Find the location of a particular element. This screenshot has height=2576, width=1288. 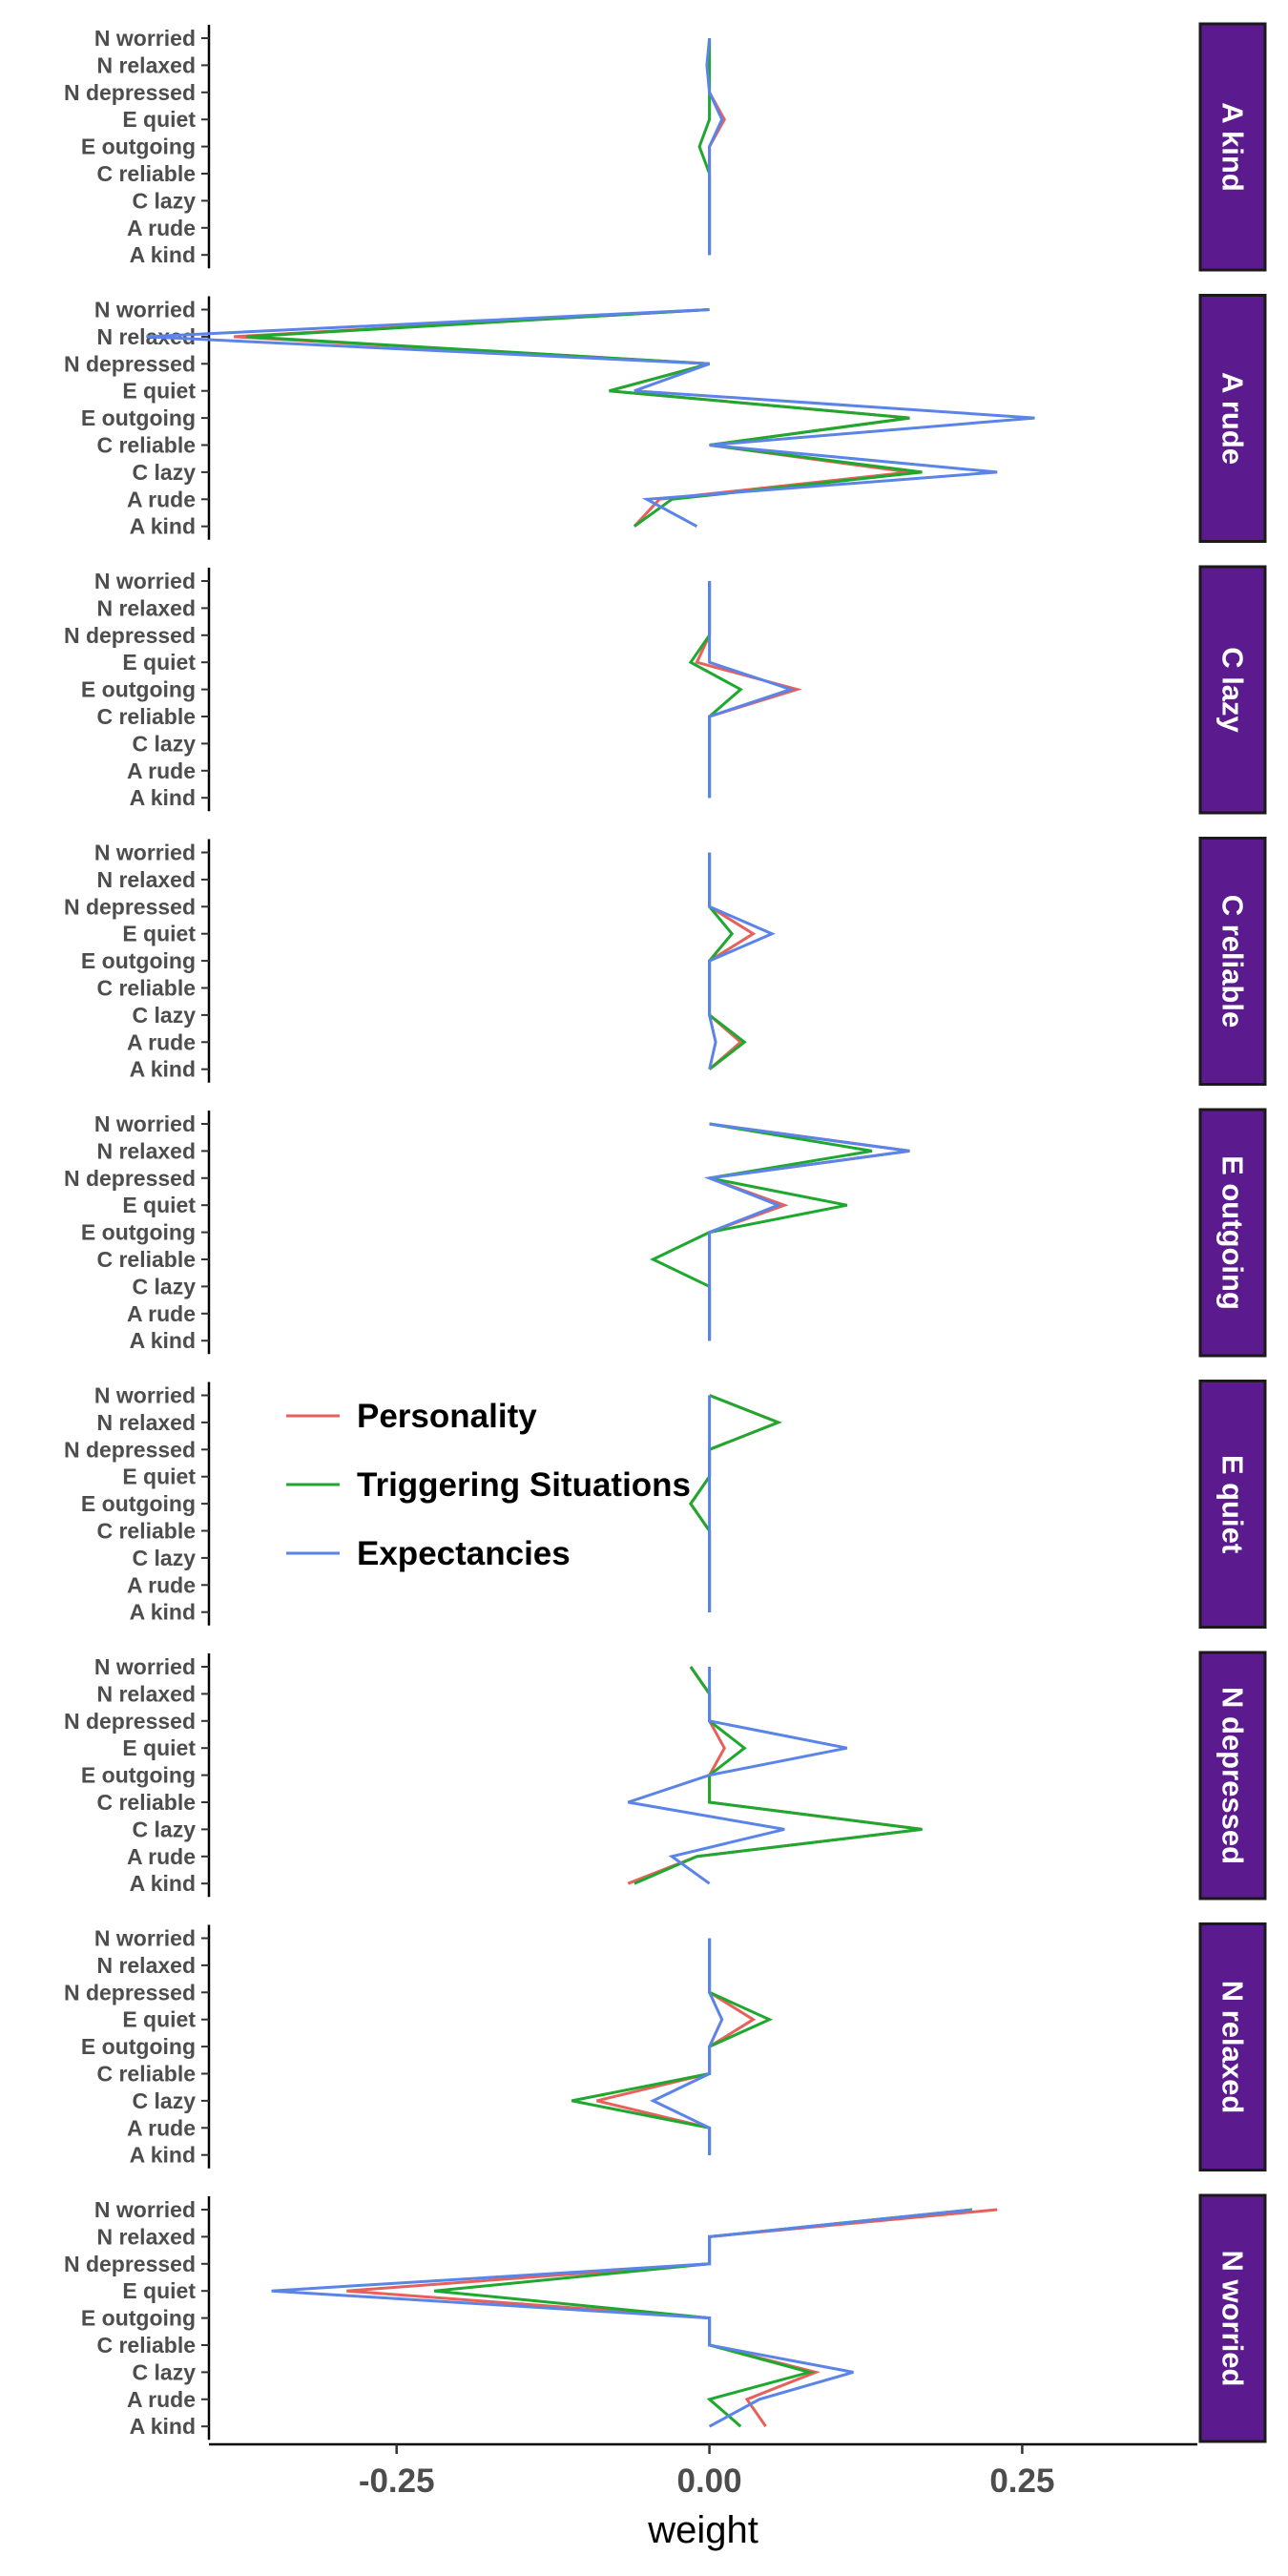

facet-strip-label: E quiet is located at coordinates (1233, 1504).